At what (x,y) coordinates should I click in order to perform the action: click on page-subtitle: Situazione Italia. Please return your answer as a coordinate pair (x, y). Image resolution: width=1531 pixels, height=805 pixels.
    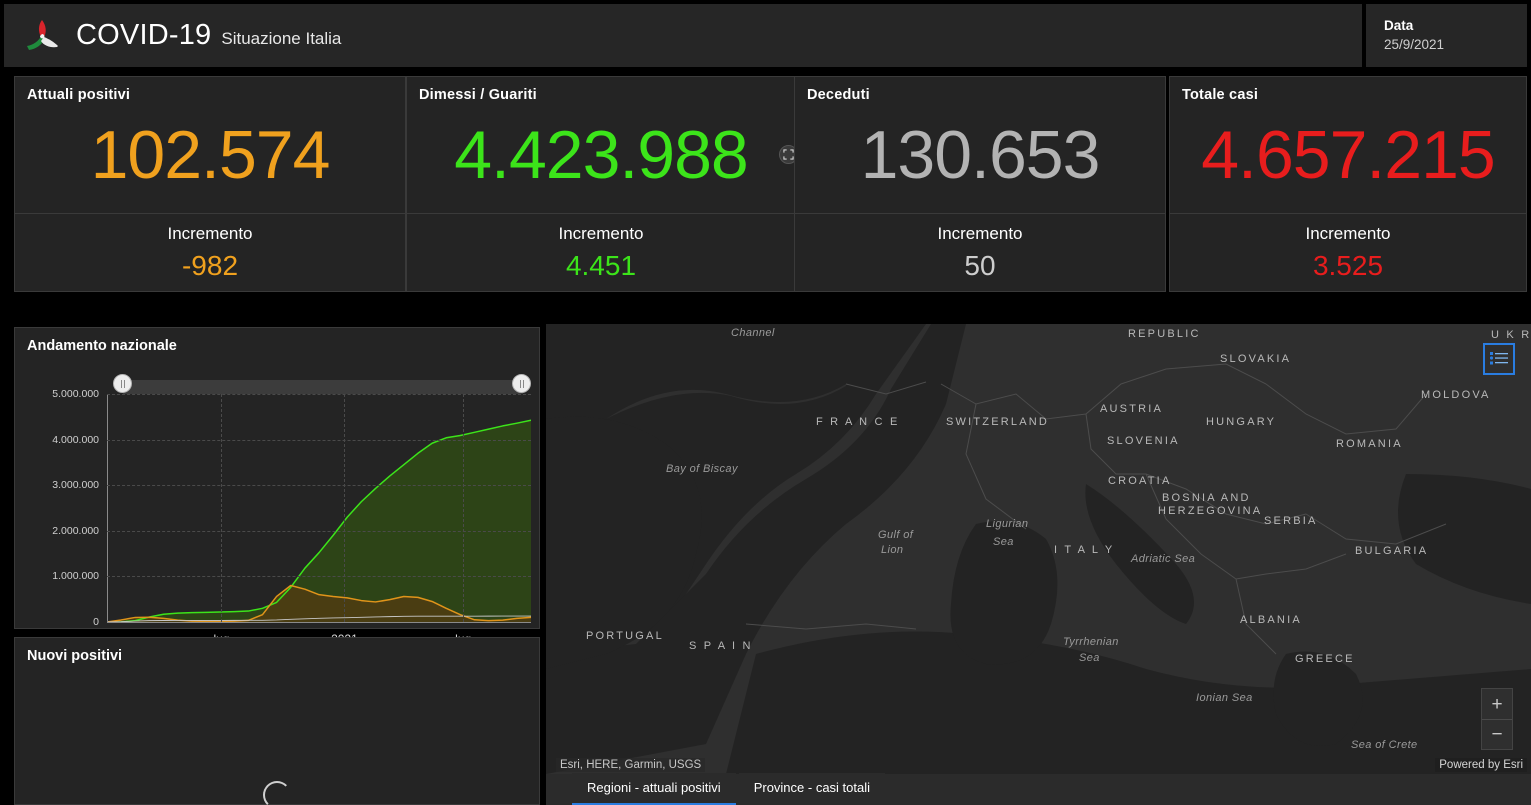
    Looking at the image, I should click on (281, 38).